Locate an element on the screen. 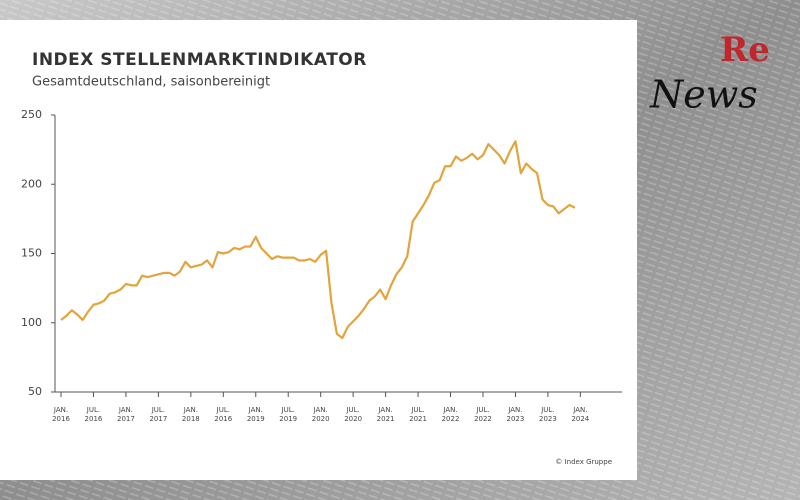 Image resolution: width=800 pixels, height=500 pixels. x-tick-label: JAN. 2023 is located at coordinates (516, 414).